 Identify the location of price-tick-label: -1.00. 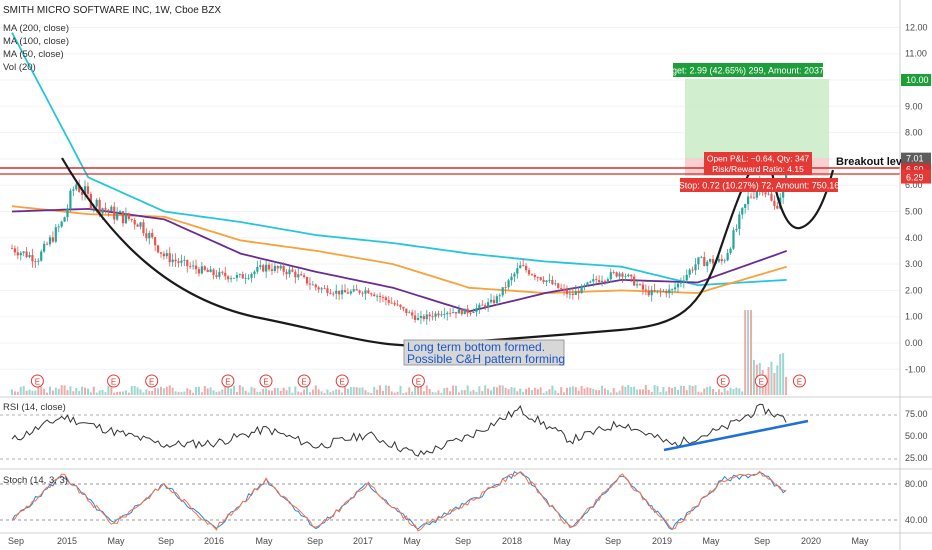
(915, 369).